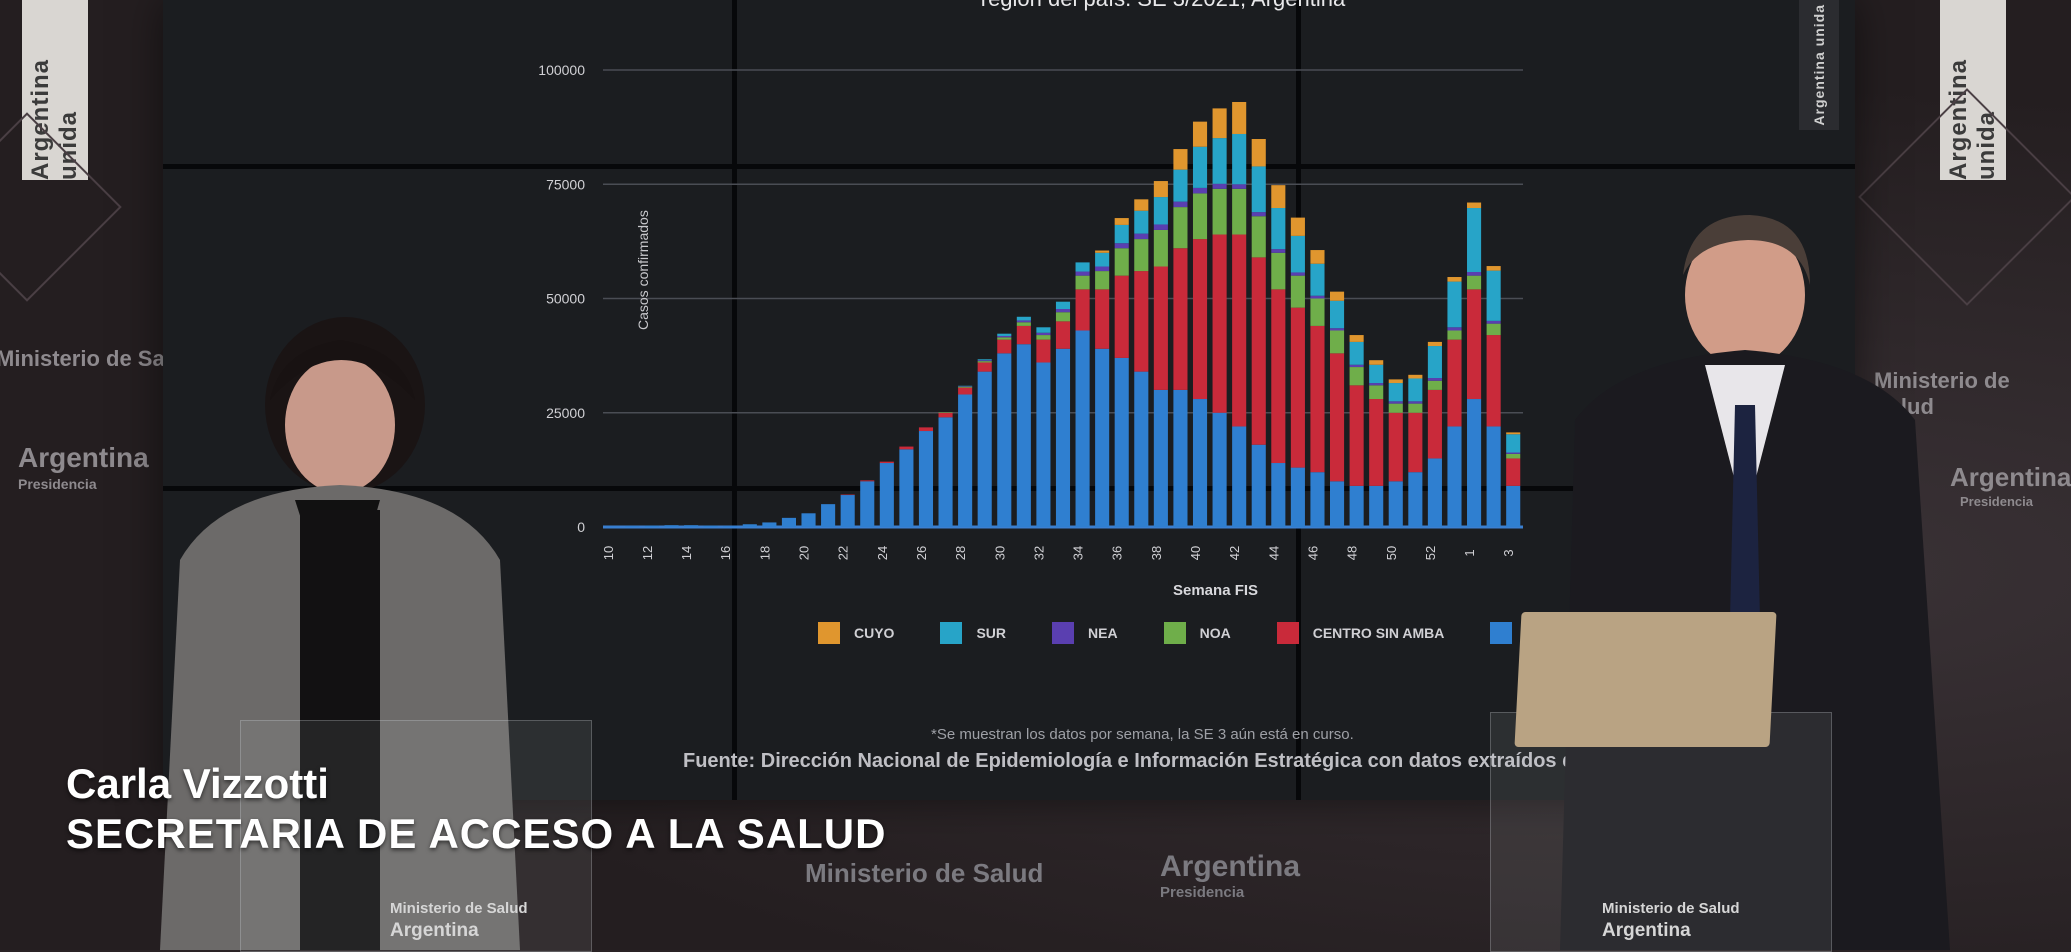 The width and height of the screenshot is (2071, 952). I want to click on podium-right, so click(1661, 832).